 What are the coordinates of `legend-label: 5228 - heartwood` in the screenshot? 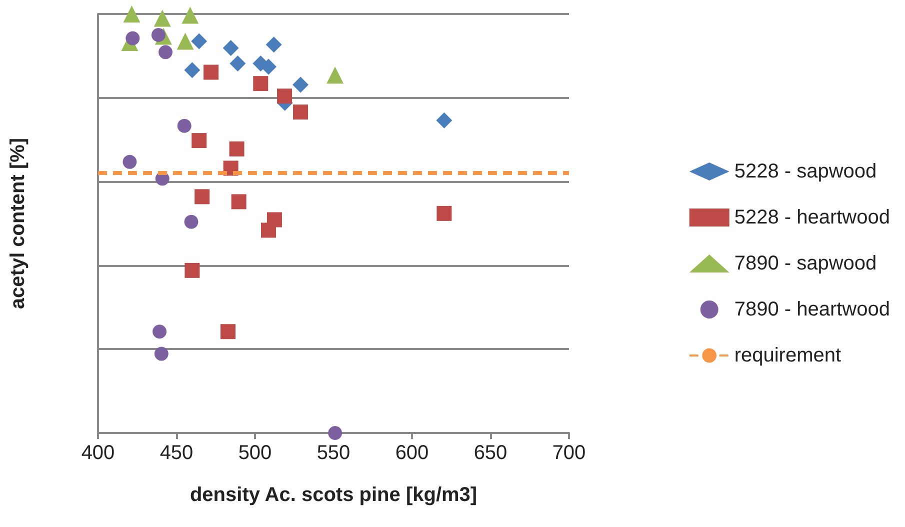 It's located at (812, 217).